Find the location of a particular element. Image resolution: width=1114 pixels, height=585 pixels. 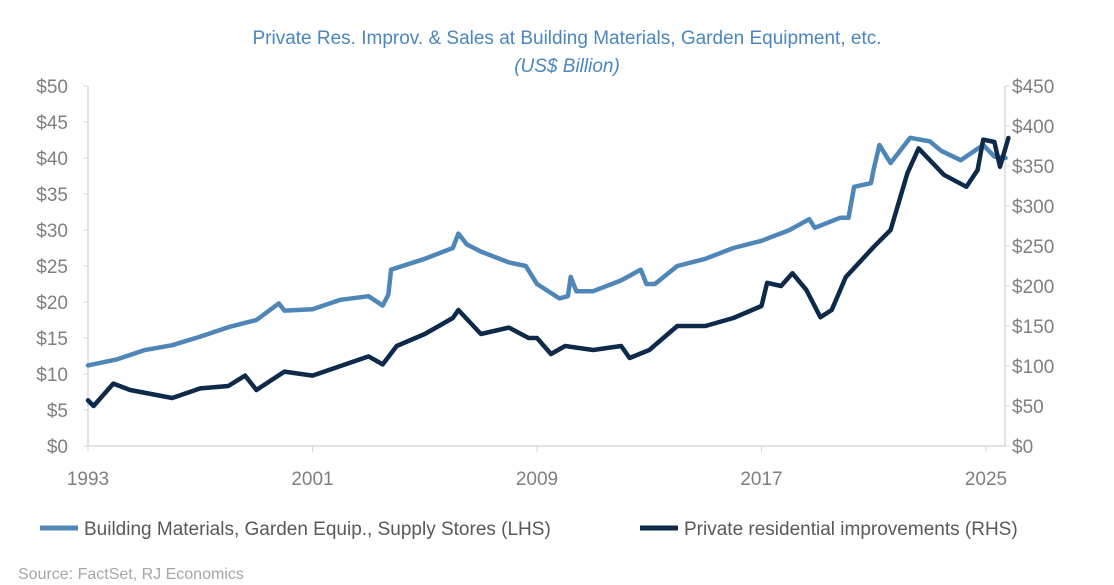

x-tick-label: 2025 is located at coordinates (986, 479).